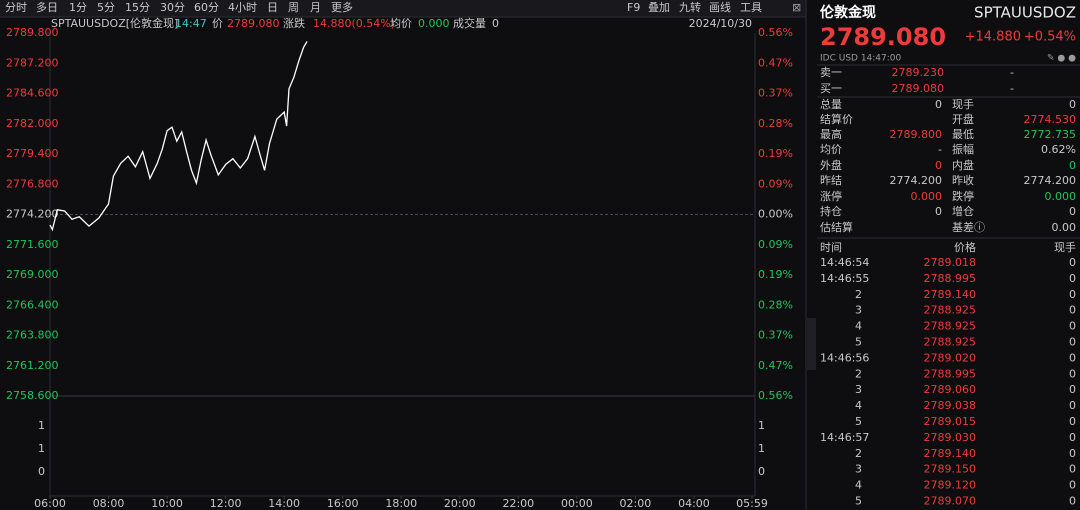  What do you see at coordinates (775, 62) in the screenshot?
I see `y2-tick-label: 0.47%` at bounding box center [775, 62].